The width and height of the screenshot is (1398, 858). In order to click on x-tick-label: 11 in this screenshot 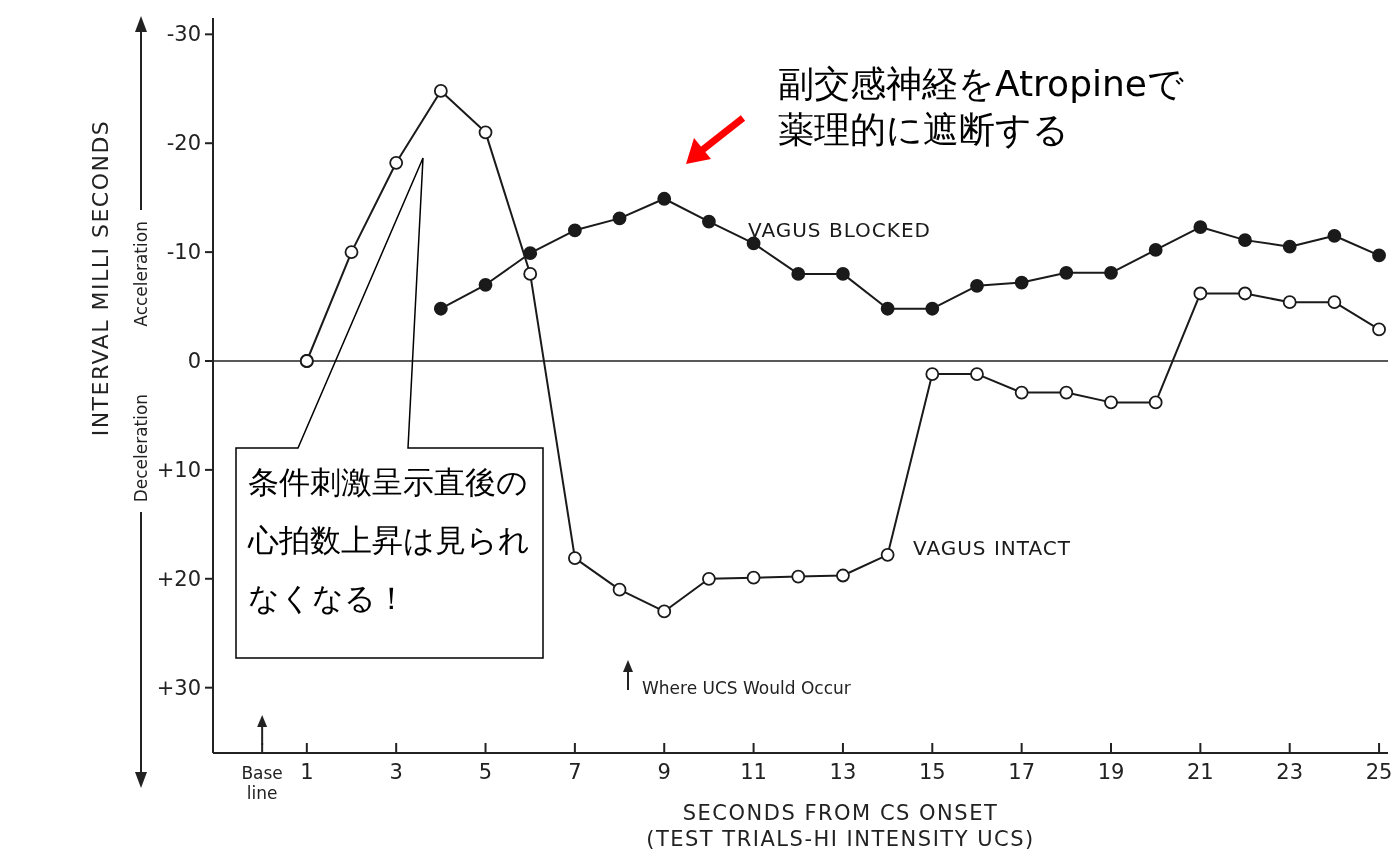, I will do `click(753, 772)`.